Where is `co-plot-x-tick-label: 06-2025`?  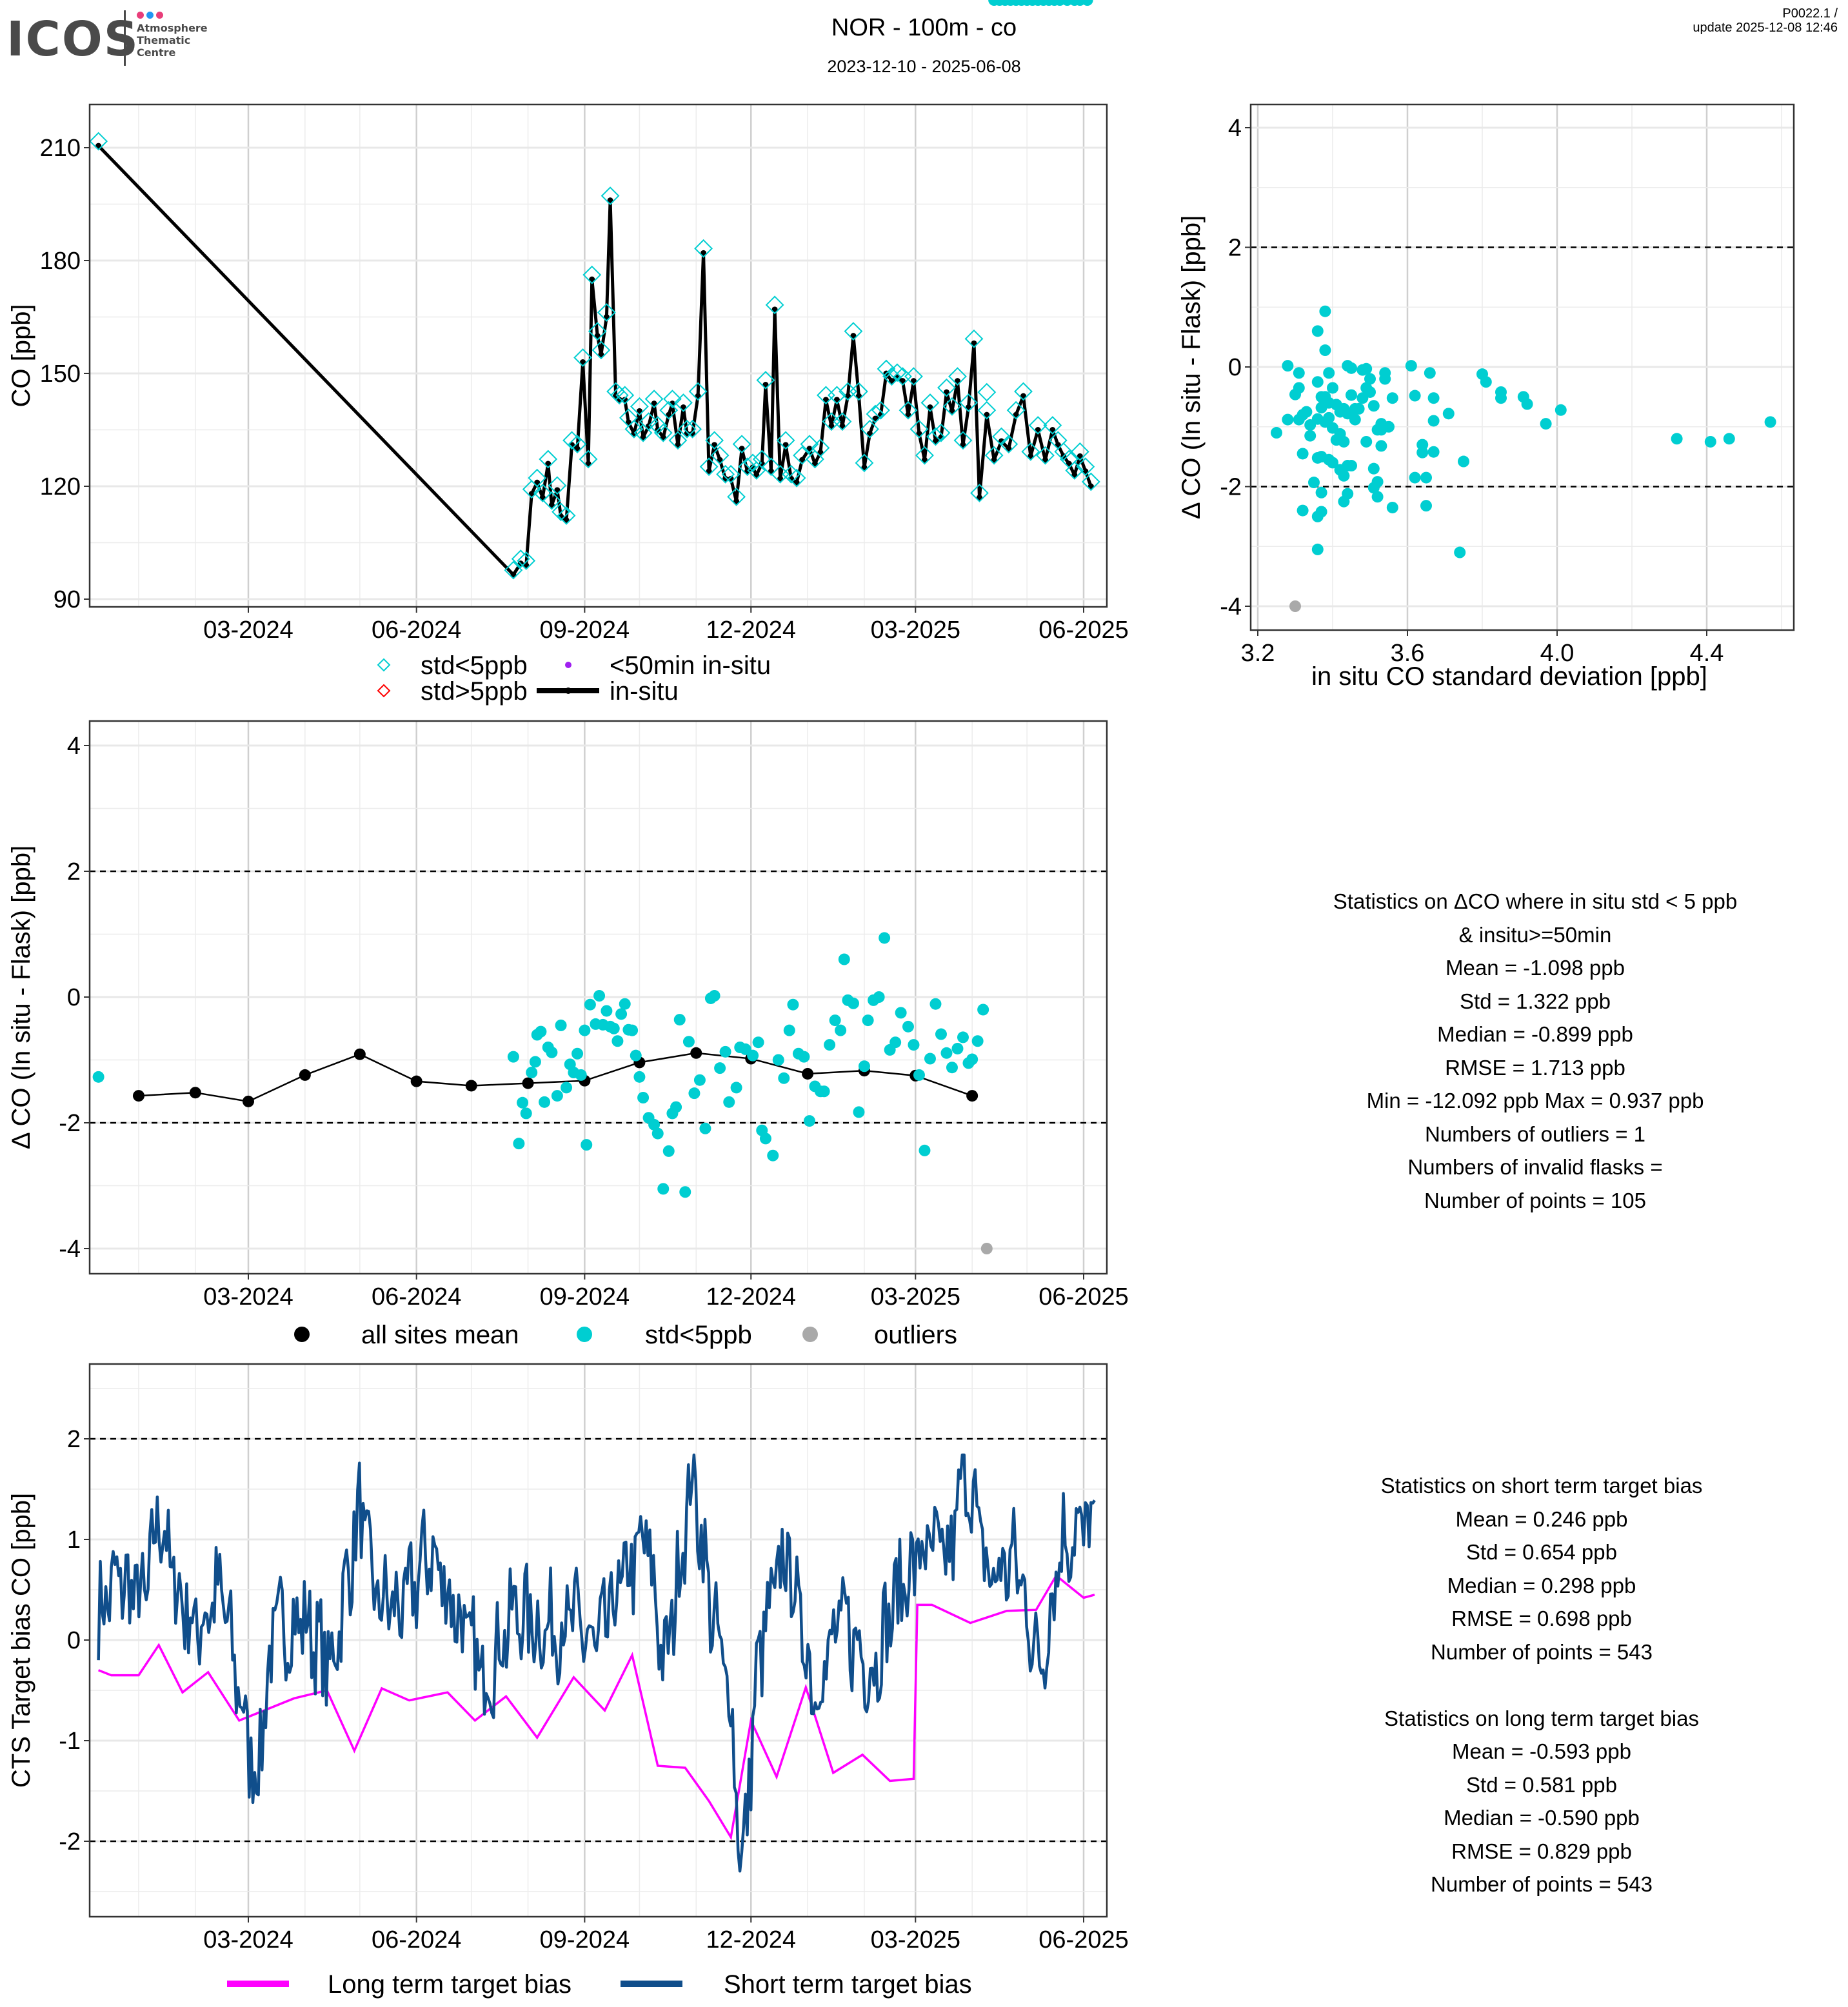
co-plot-x-tick-label: 06-2025 is located at coordinates (1083, 630).